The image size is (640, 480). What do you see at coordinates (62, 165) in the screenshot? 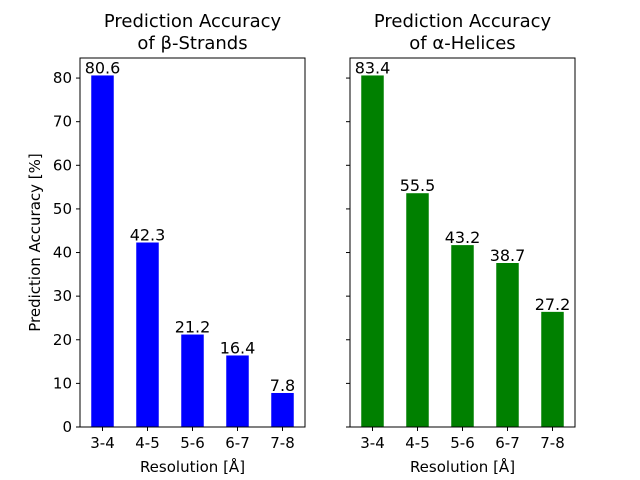
I see `y-tick-label: 60` at bounding box center [62, 165].